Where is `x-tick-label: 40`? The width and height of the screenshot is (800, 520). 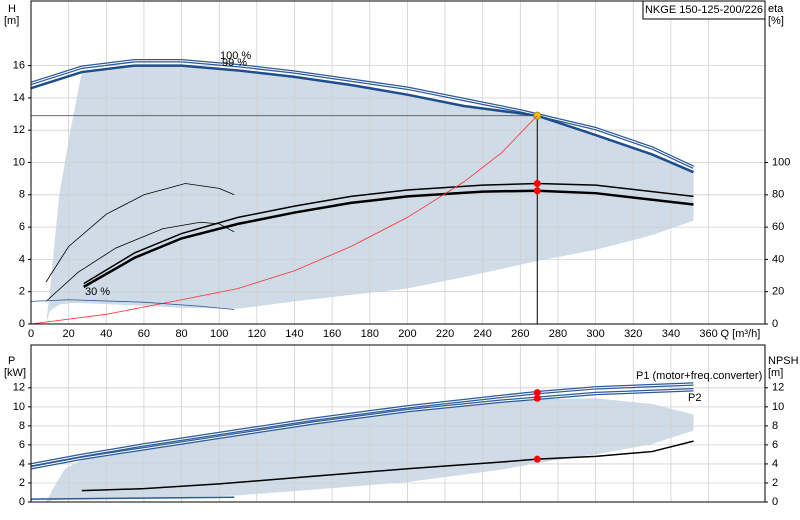
x-tick-label: 40 is located at coordinates (106, 334).